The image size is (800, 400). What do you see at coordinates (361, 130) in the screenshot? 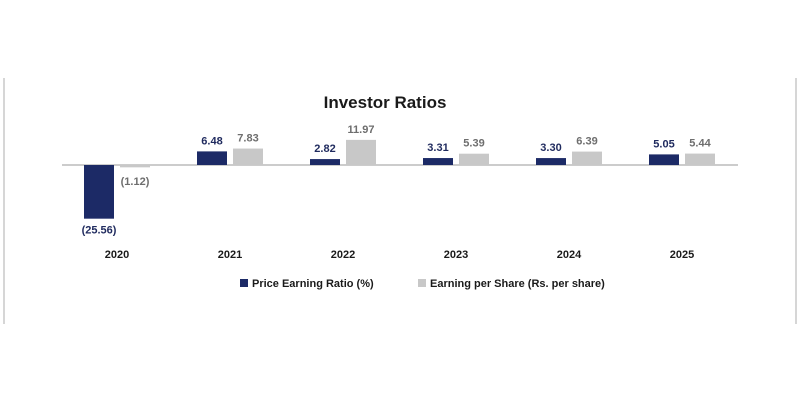
I see `data-label-eps-2022: 11.97` at bounding box center [361, 130].